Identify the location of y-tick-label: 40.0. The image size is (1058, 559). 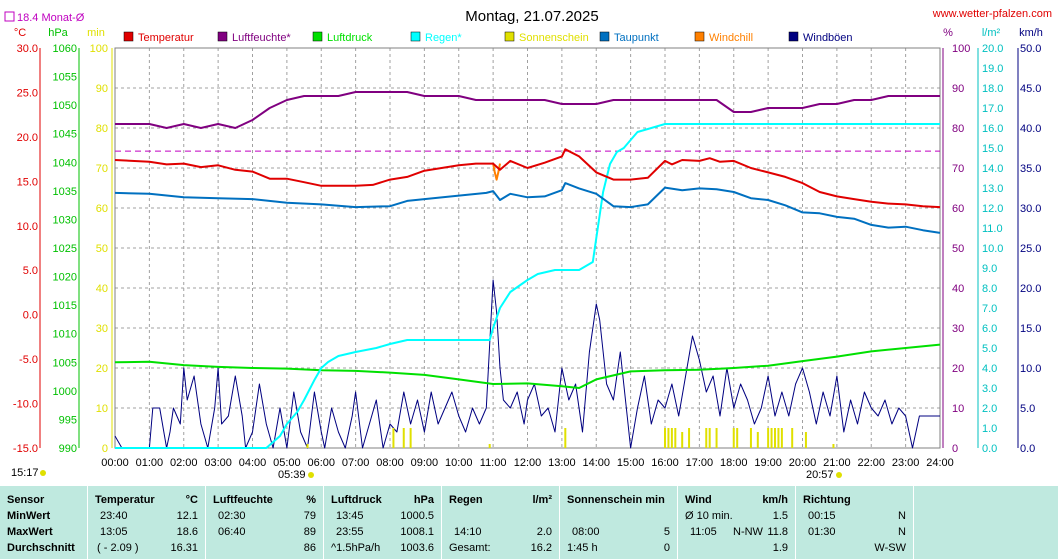
(1030, 129).